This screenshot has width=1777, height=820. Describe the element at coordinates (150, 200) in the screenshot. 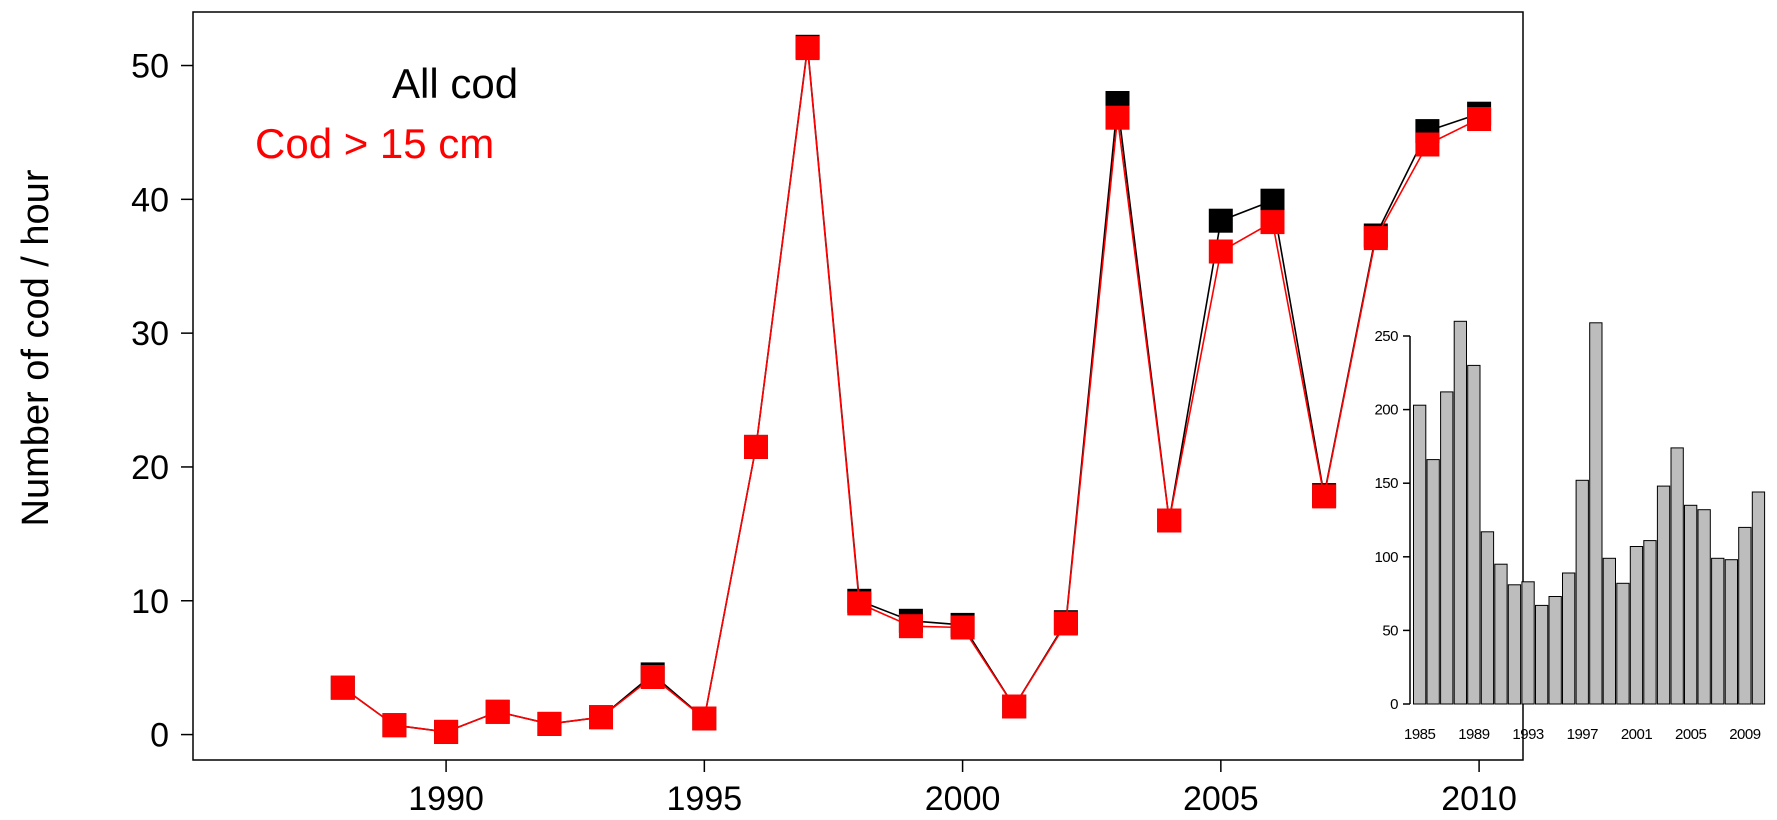

I see `y-tick-label: 40` at that location.